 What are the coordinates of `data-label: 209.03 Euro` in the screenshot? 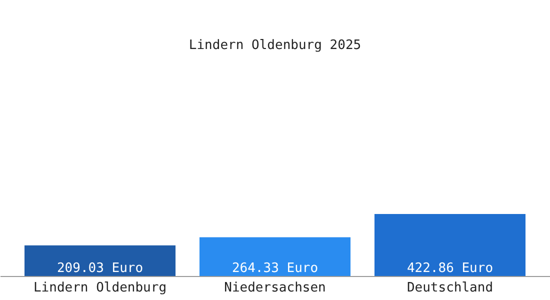 It's located at (100, 268).